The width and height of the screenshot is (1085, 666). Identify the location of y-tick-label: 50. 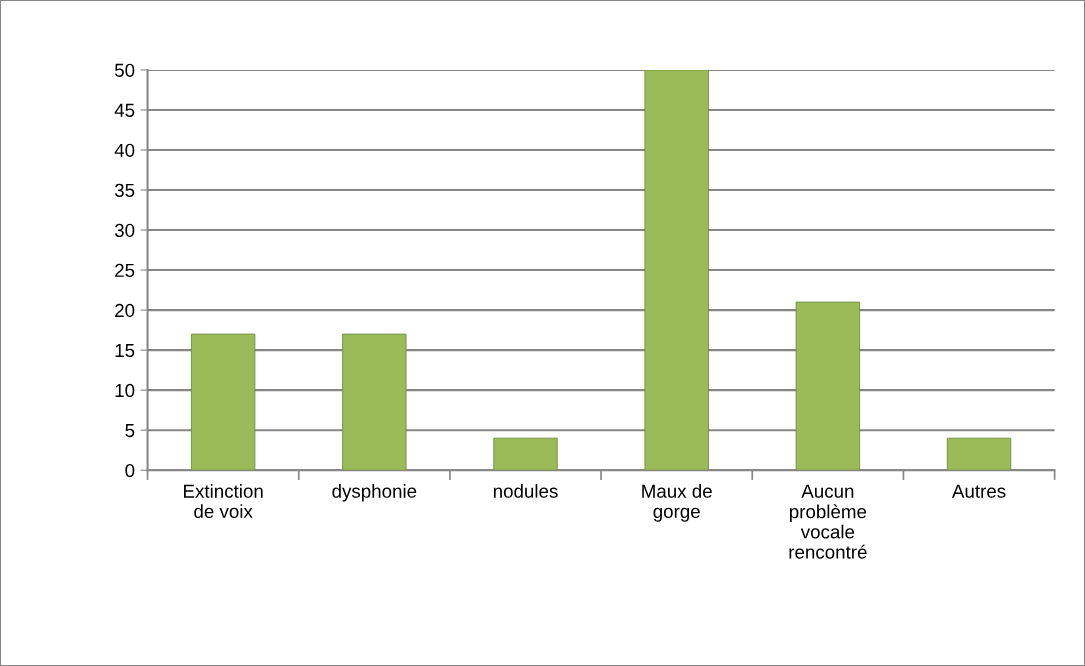
(124, 70).